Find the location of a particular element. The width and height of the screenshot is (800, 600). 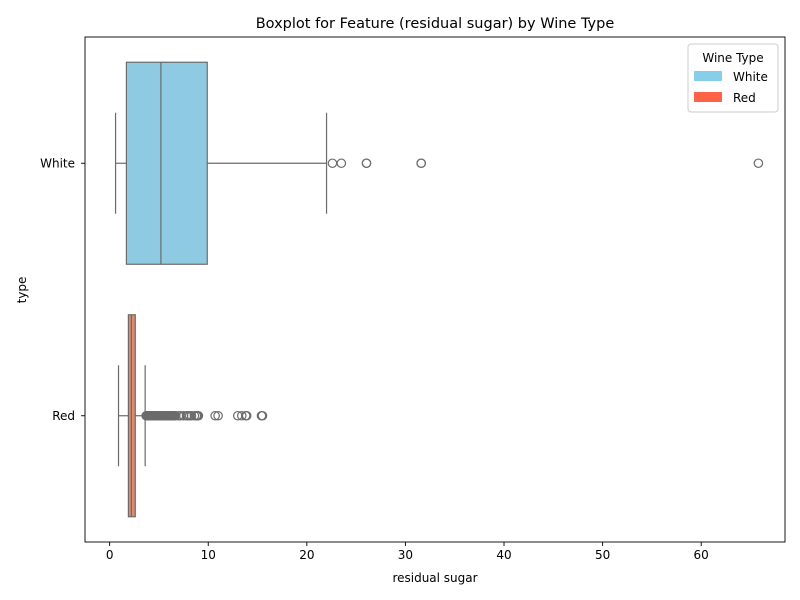

y-axis: White Red is located at coordinates (62, 289).